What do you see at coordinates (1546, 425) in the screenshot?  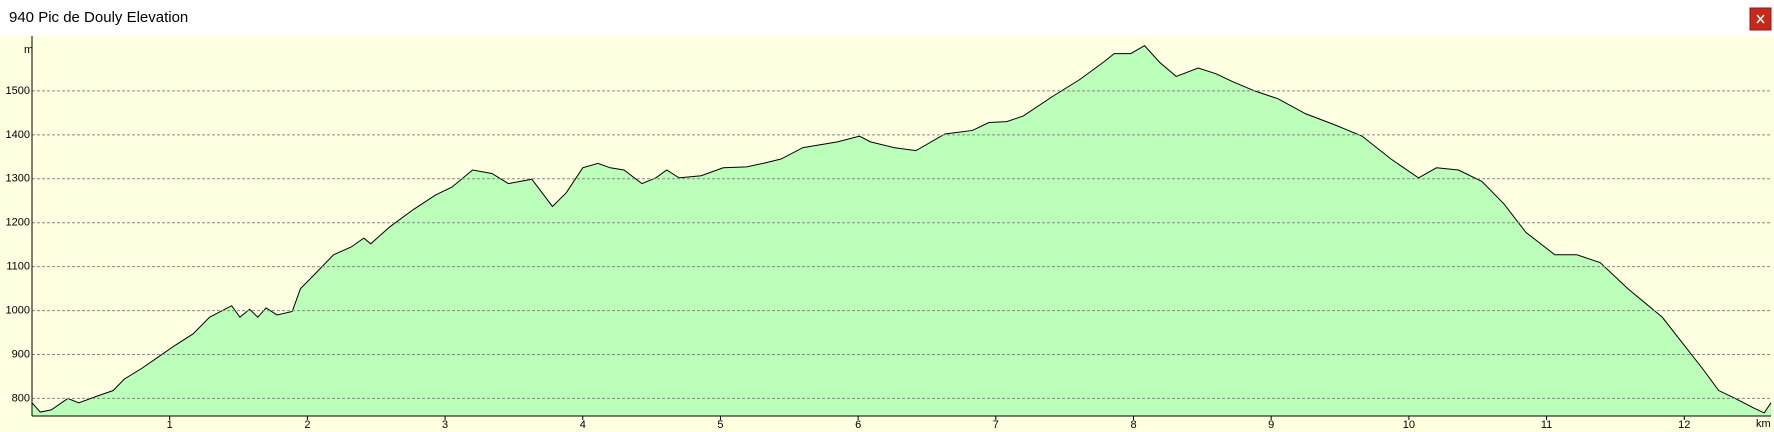 I see `x-tick-label: 11` at bounding box center [1546, 425].